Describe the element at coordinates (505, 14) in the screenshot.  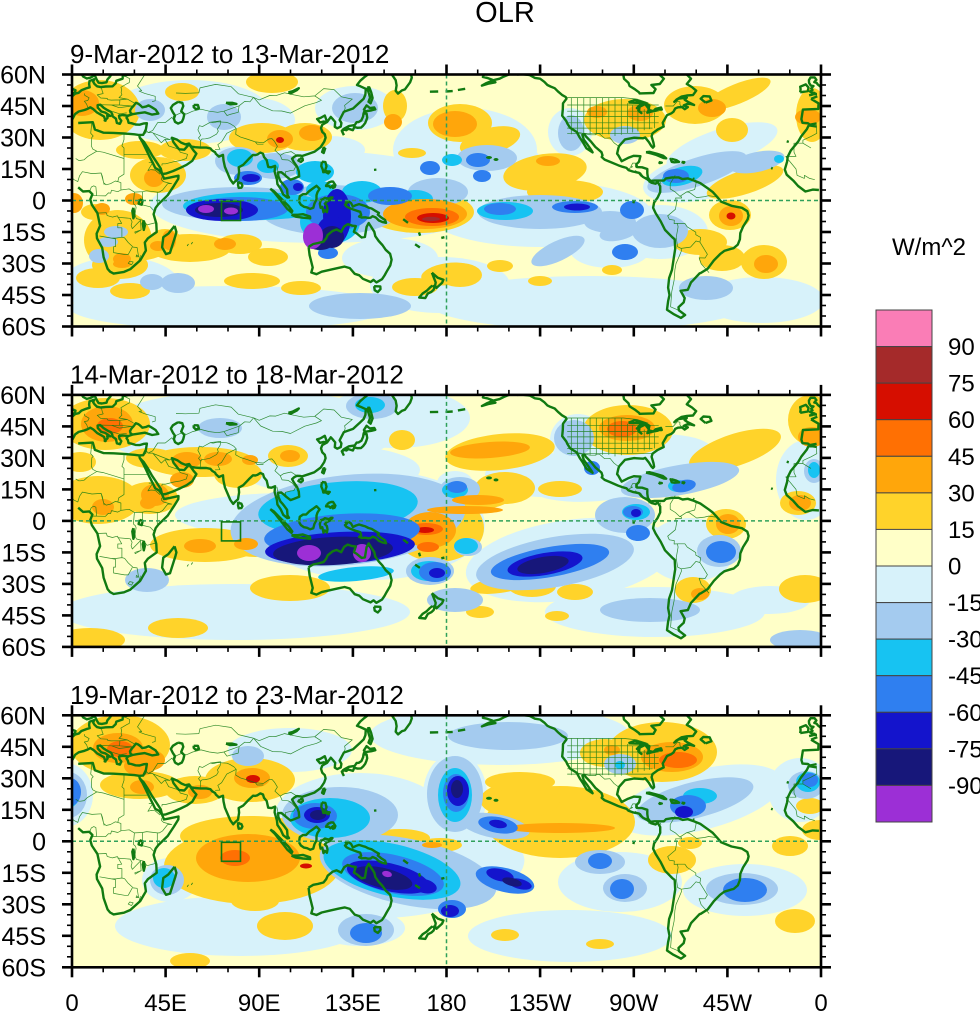
I see `svg-text: OLR` at that location.